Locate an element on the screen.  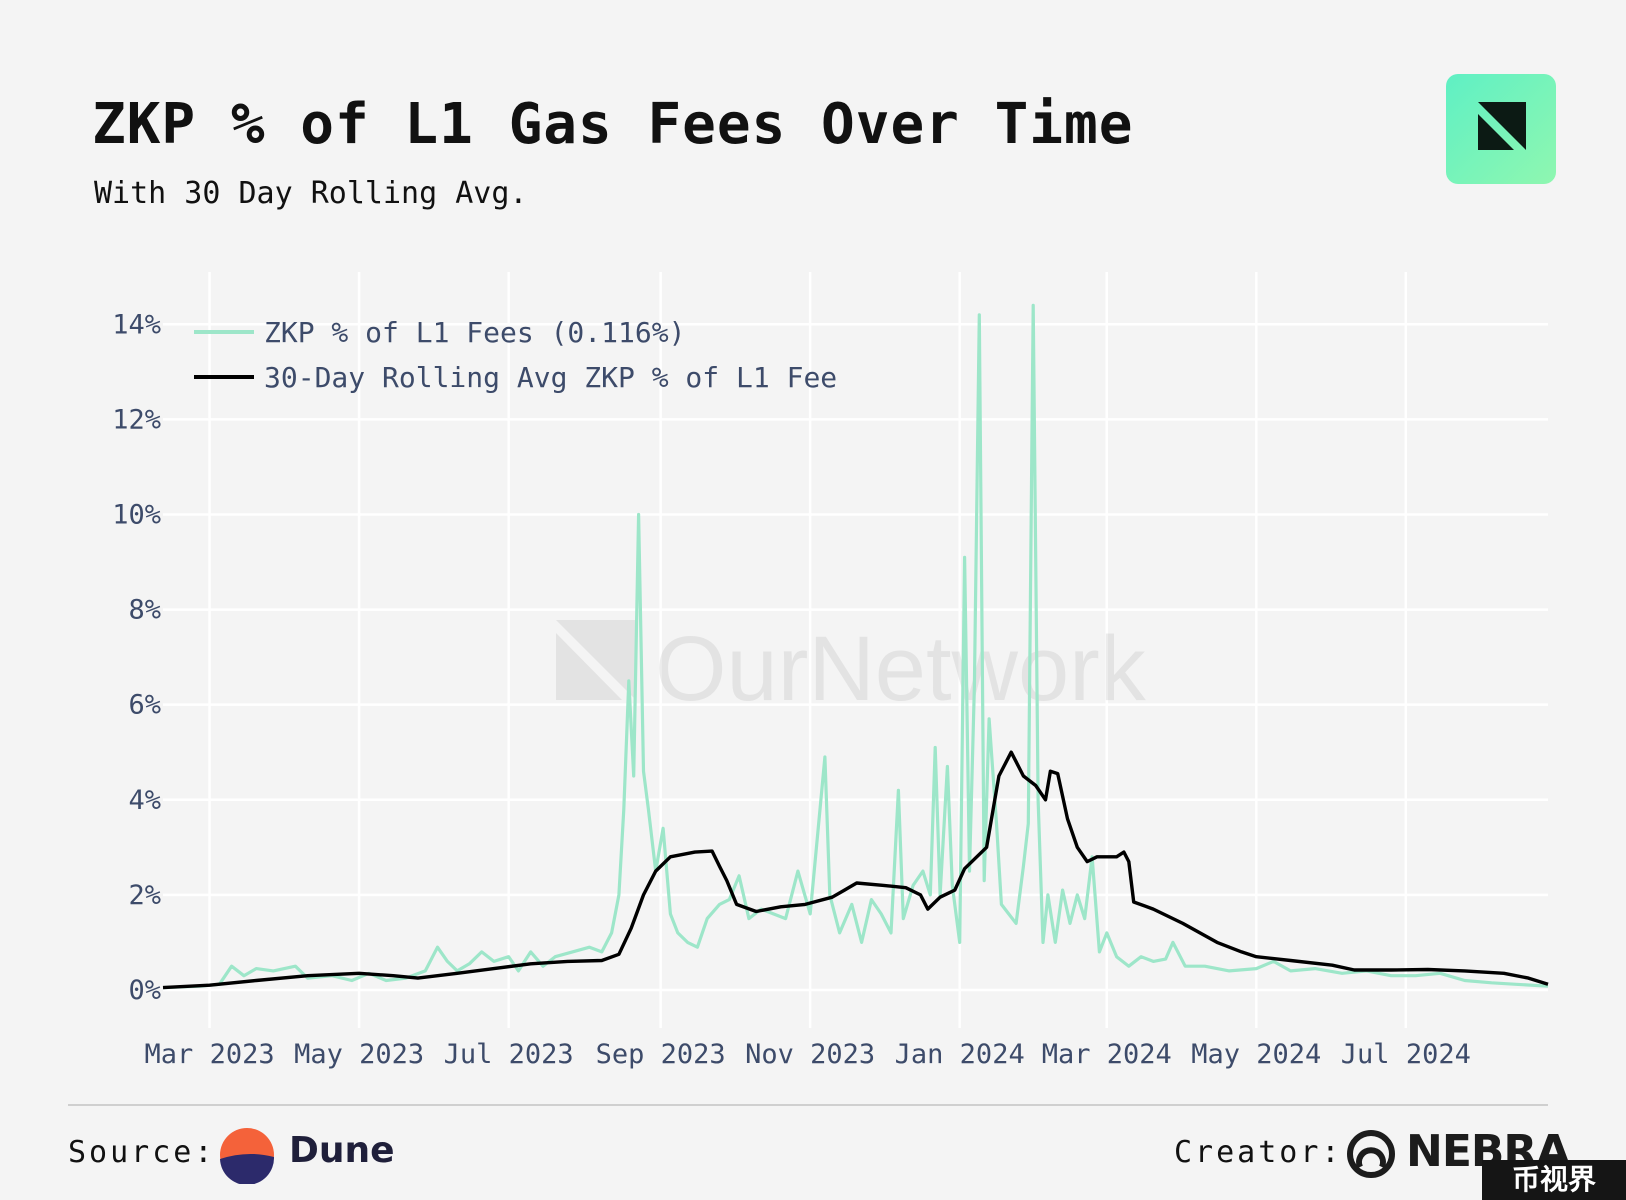
y-tick-label: 8% is located at coordinates (144, 610).